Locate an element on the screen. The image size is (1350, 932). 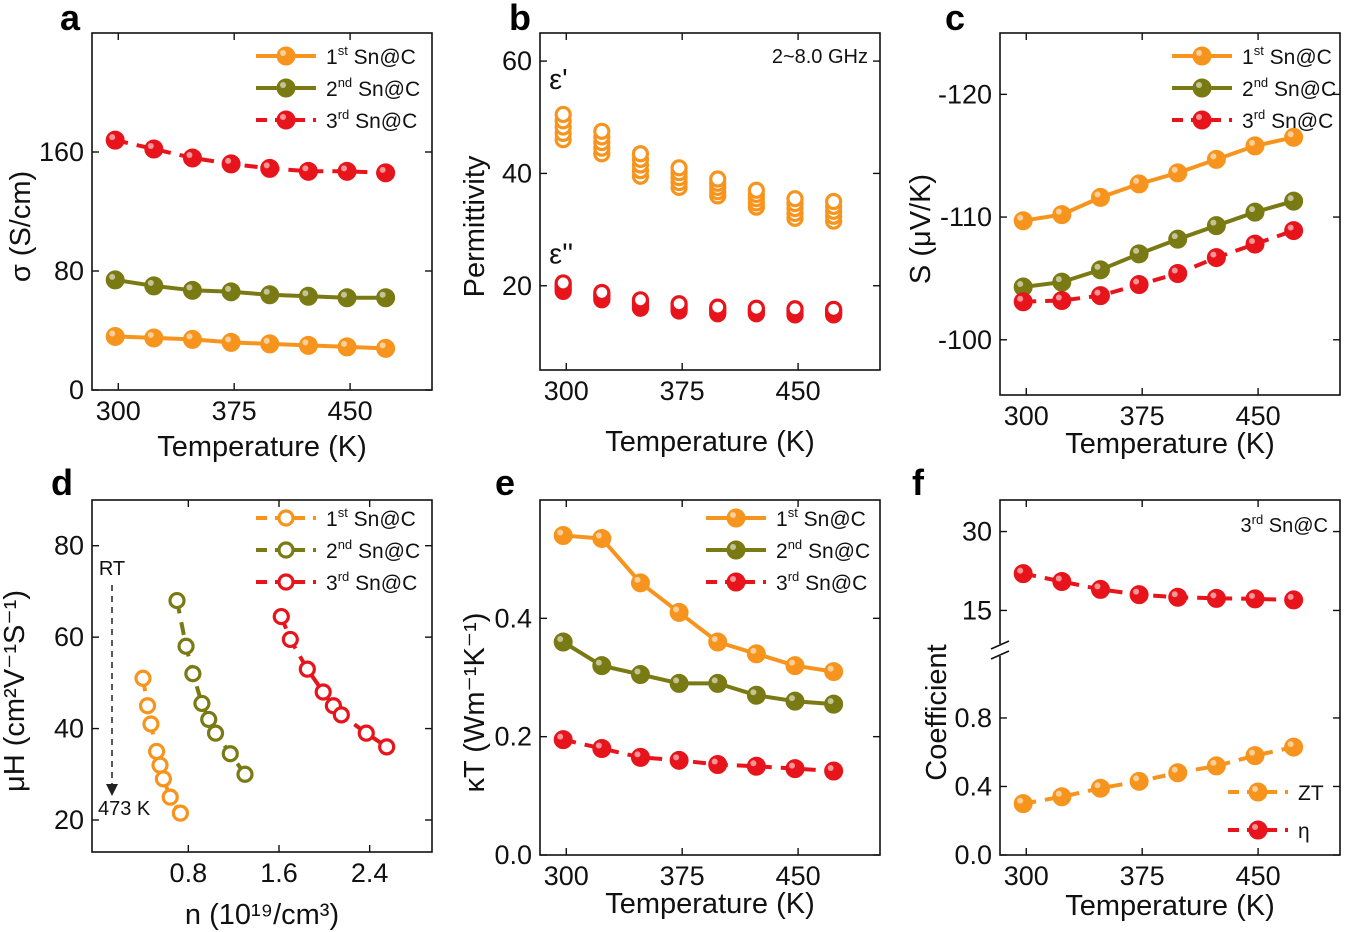
x-tick-label: 450 is located at coordinates (798, 876).